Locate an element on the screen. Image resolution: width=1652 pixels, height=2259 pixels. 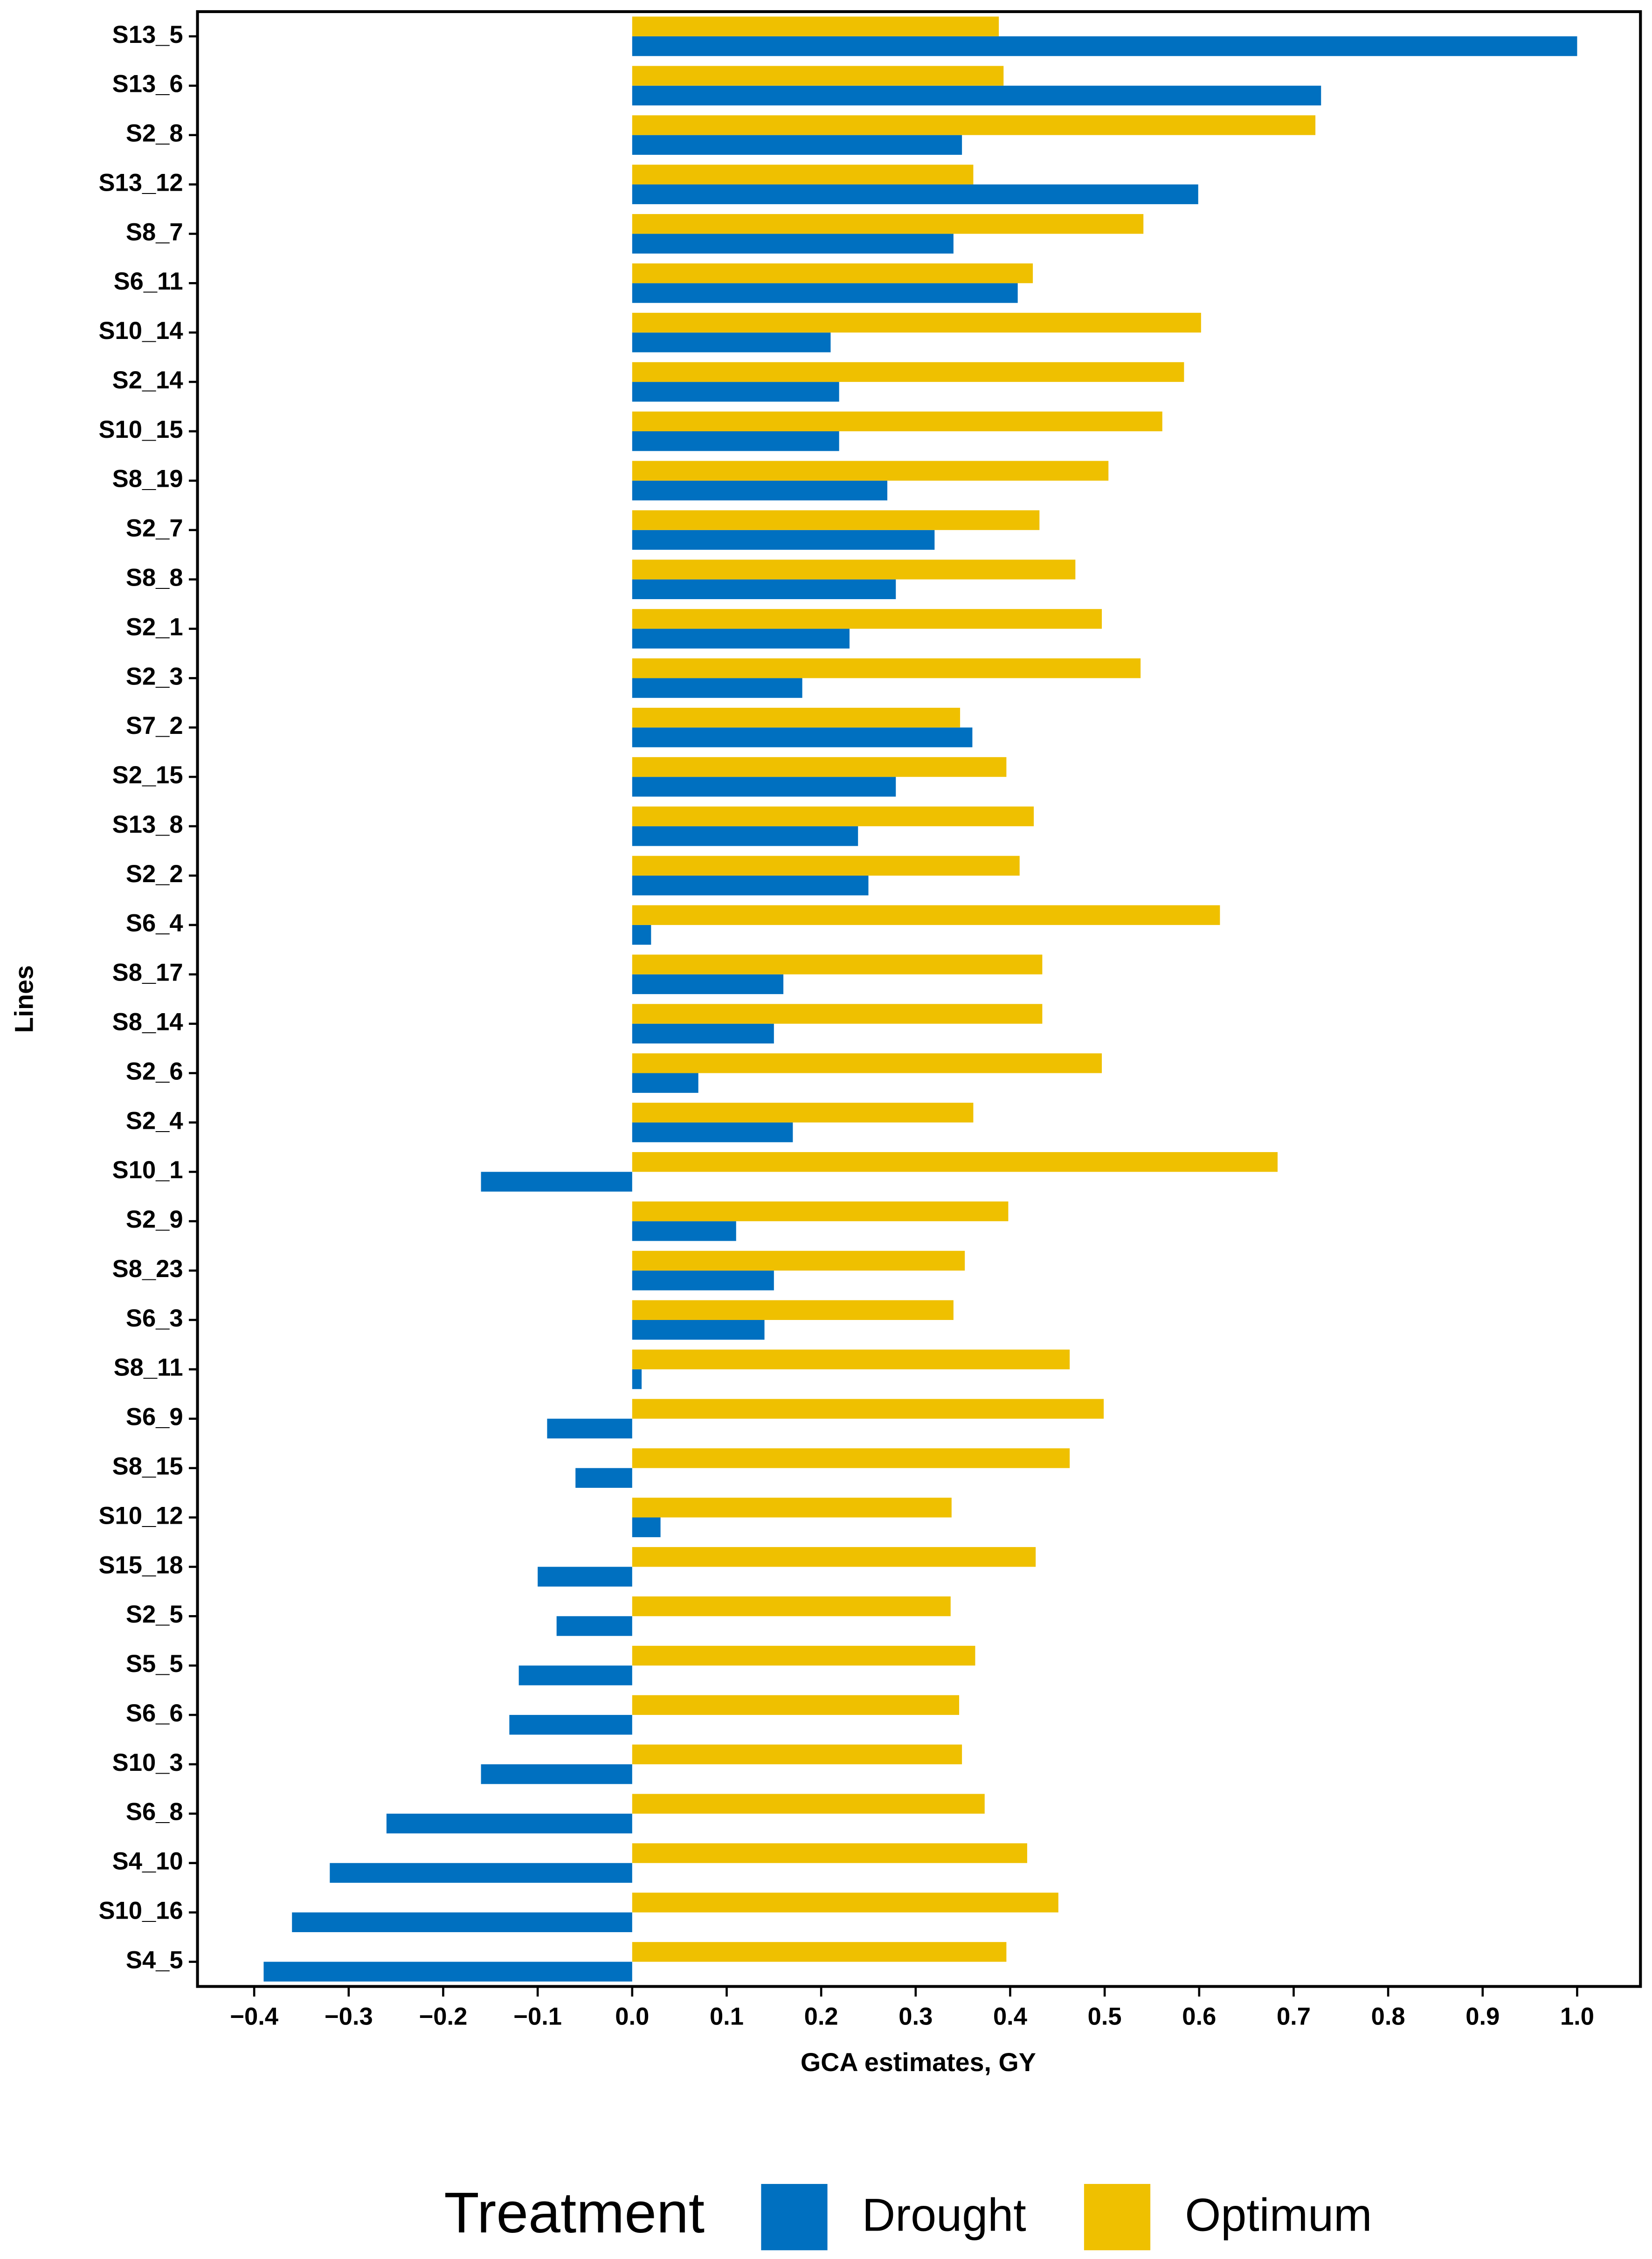
y-tick-label: S2_6 is located at coordinates (154, 1071).